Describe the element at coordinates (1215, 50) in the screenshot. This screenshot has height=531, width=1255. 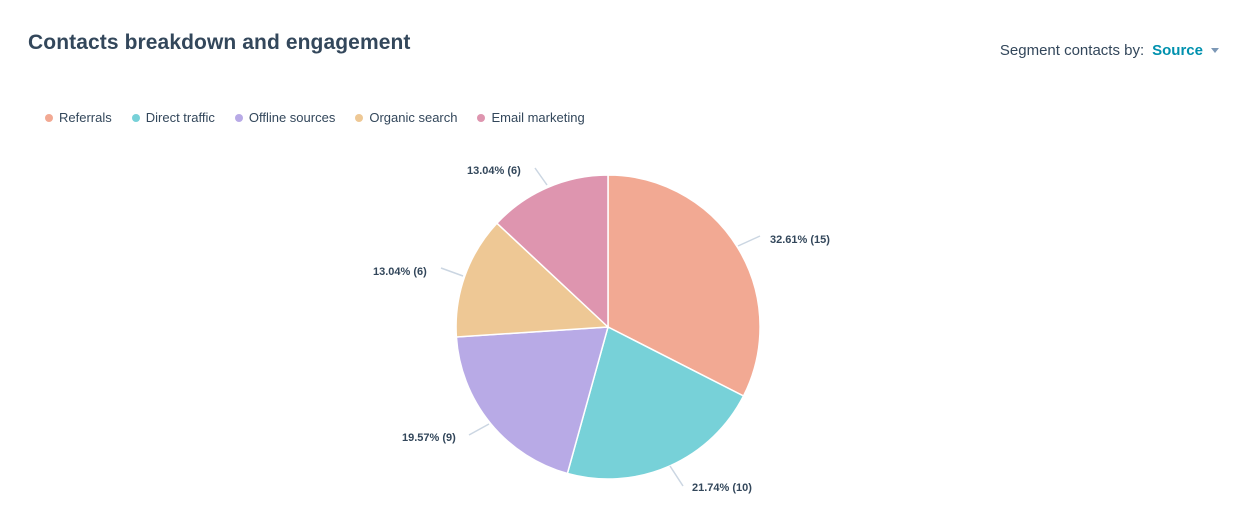
I see `chevron-down-icon` at that location.